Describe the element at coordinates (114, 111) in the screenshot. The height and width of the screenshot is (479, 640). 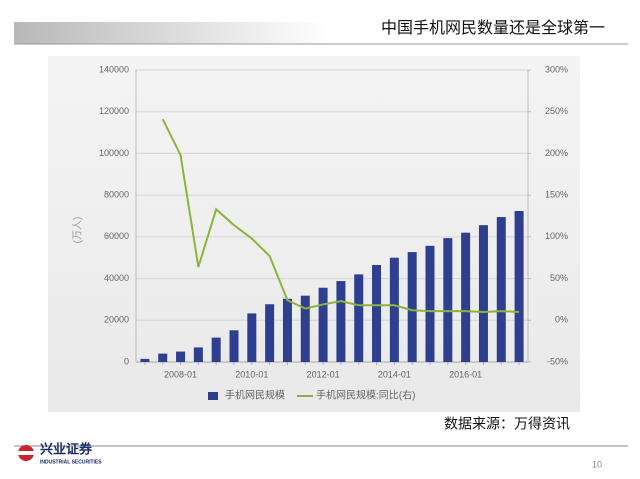
I see `y-tick-label: 120000` at that location.